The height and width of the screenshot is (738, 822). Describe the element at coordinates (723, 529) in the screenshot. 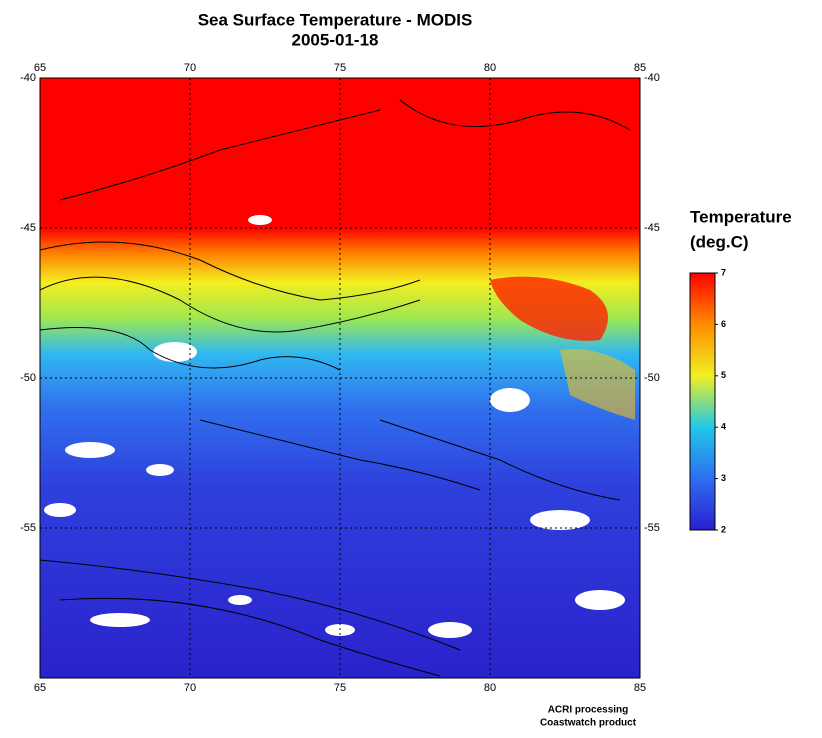

I see `colorbar-tick-label: 2` at that location.